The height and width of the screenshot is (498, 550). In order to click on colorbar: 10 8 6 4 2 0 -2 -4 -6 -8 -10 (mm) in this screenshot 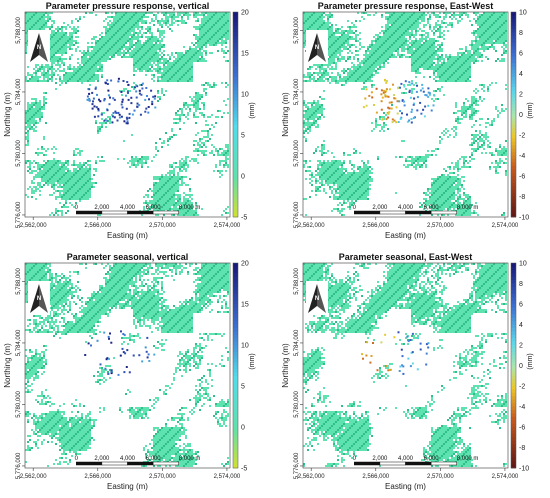, I will do `click(522, 116)`.